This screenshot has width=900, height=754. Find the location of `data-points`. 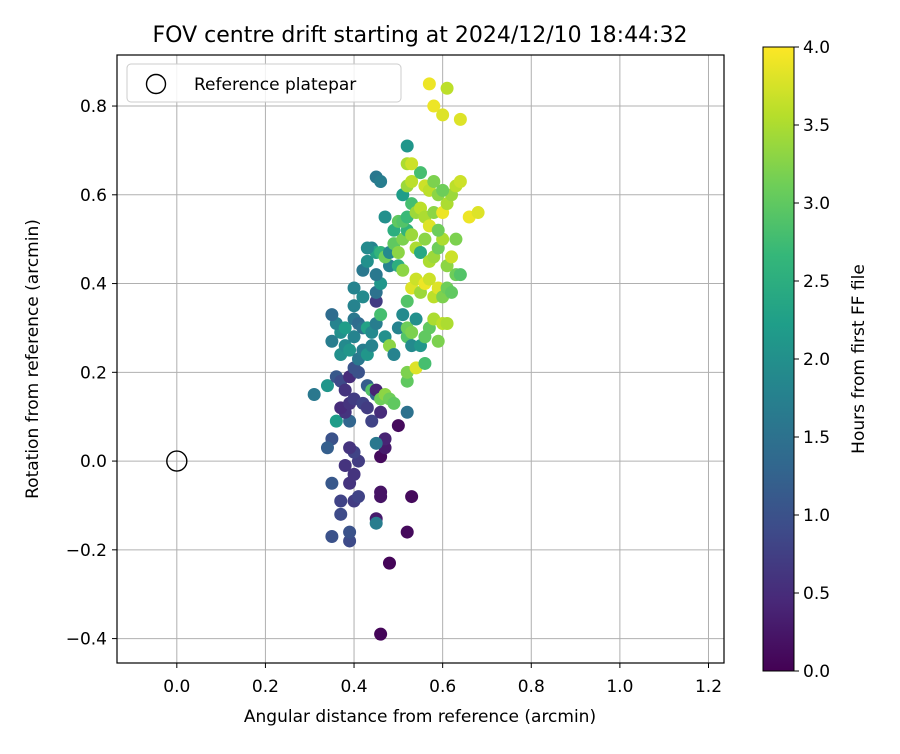

data-points is located at coordinates (396, 359).